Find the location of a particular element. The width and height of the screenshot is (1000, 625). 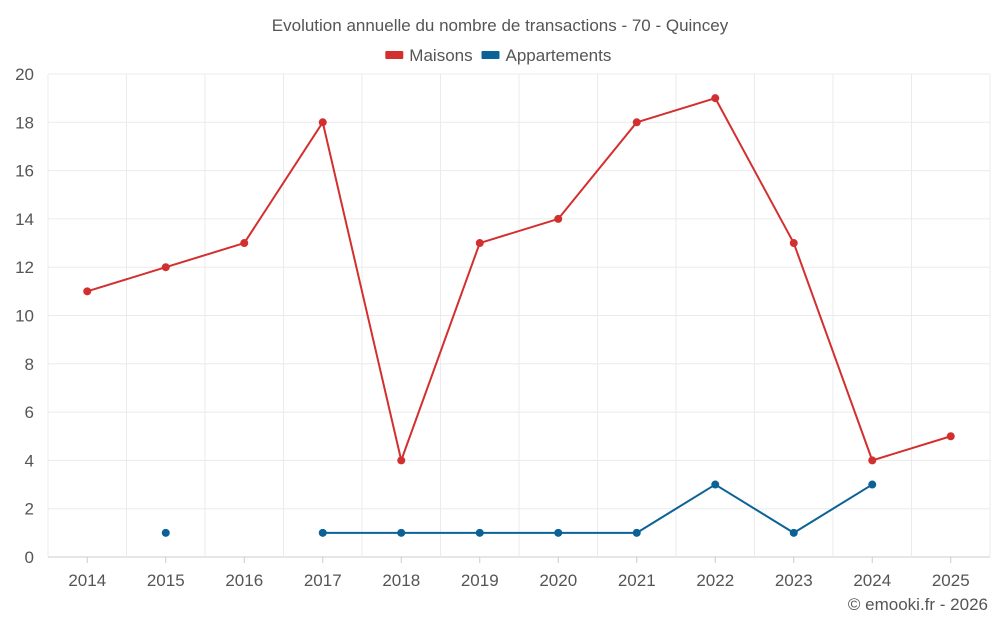

x-tick-label: 2014 is located at coordinates (87, 580).